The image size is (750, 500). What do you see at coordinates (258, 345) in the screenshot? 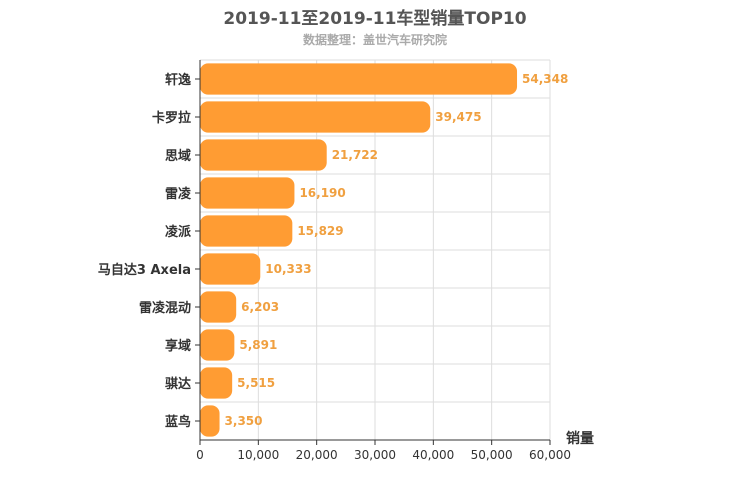
I see `bar-value-label: 5,891` at bounding box center [258, 345].